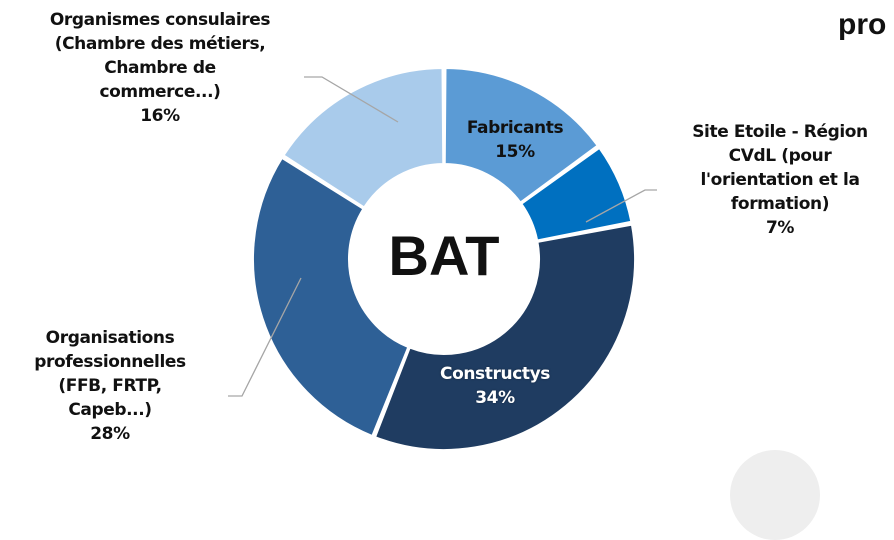  What do you see at coordinates (160, 44) in the screenshot?
I see `slice-label-line: (Chambre des métiers,` at bounding box center [160, 44].